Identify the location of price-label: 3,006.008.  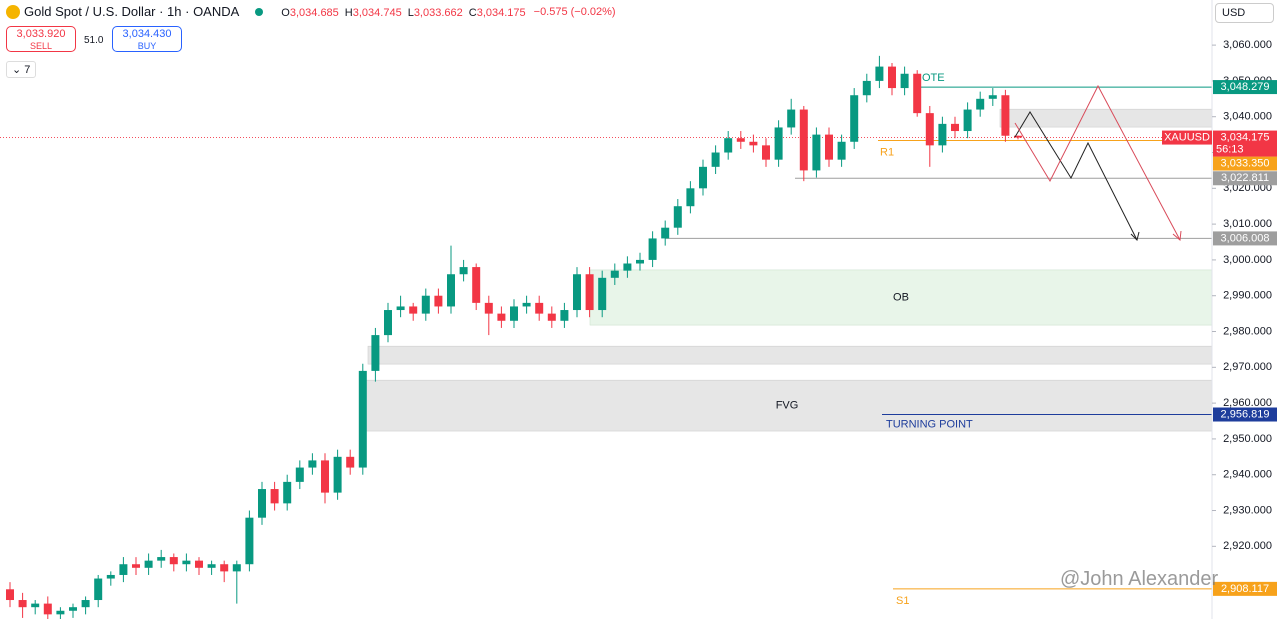
(1245, 238).